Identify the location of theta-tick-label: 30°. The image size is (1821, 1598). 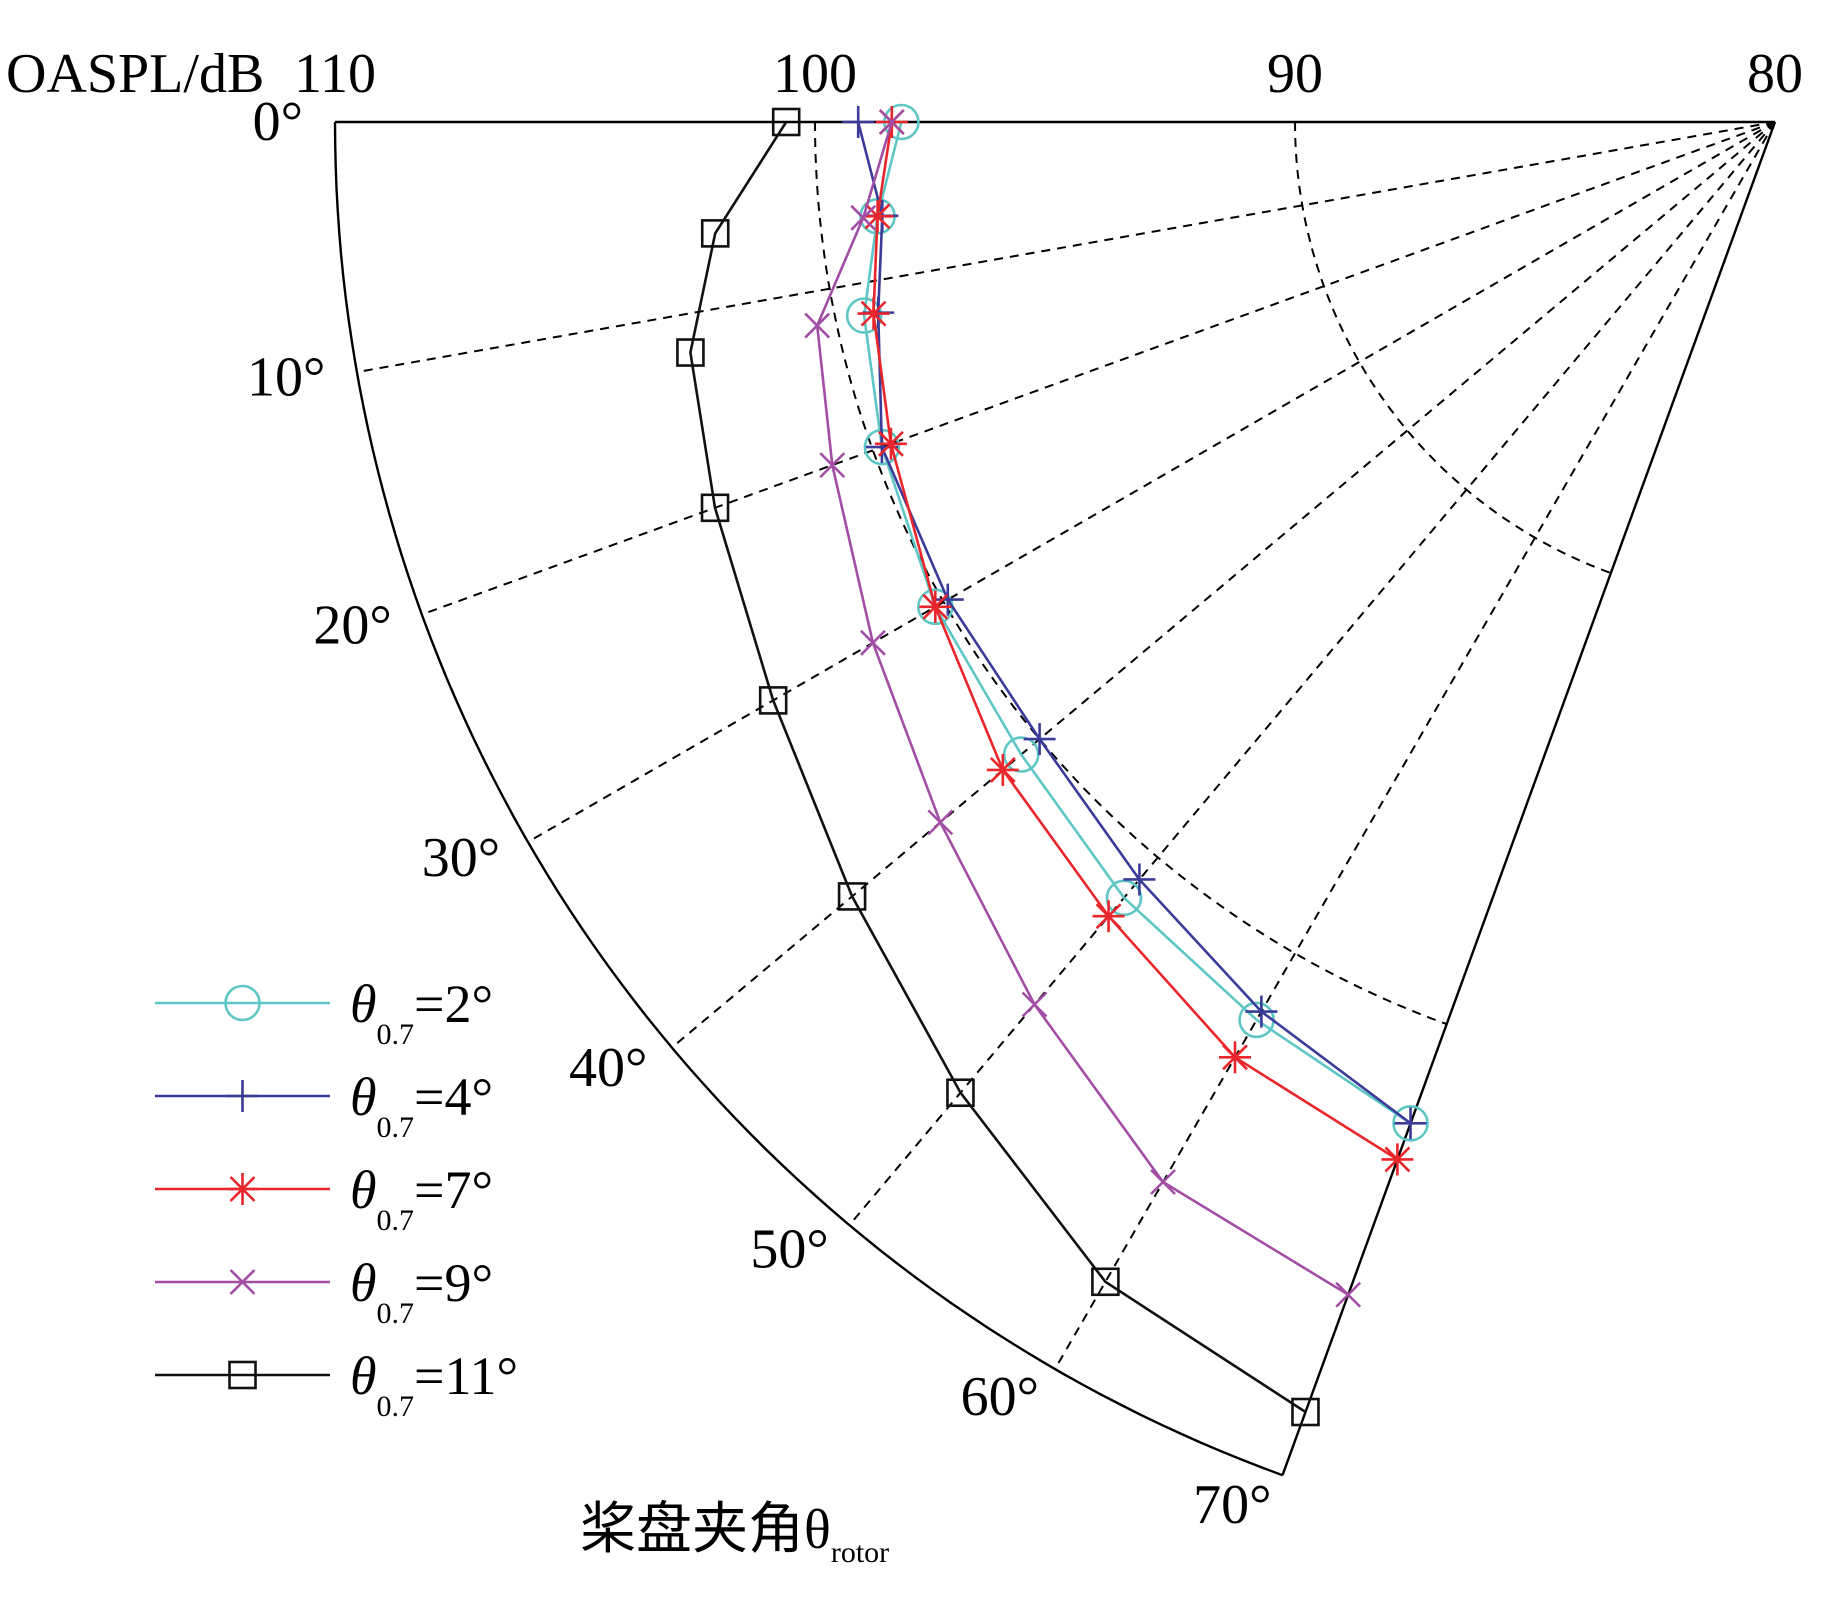
(461, 858).